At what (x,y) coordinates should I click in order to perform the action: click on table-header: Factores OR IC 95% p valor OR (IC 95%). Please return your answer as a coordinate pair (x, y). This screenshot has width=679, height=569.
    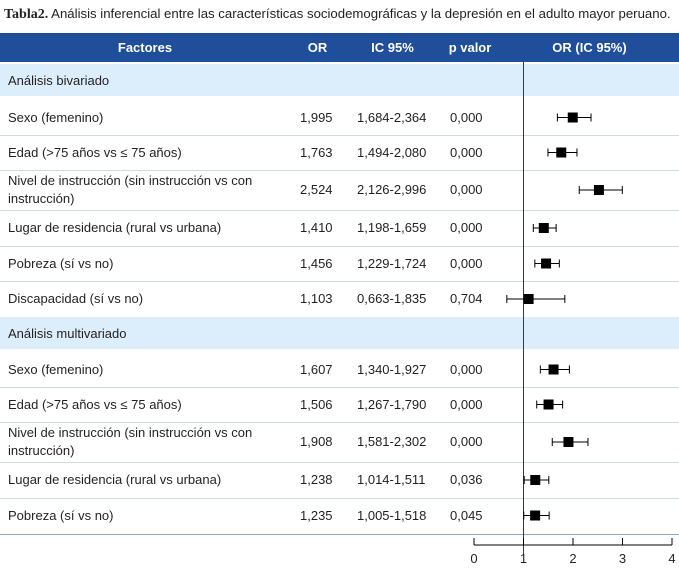
    Looking at the image, I should click on (339, 47).